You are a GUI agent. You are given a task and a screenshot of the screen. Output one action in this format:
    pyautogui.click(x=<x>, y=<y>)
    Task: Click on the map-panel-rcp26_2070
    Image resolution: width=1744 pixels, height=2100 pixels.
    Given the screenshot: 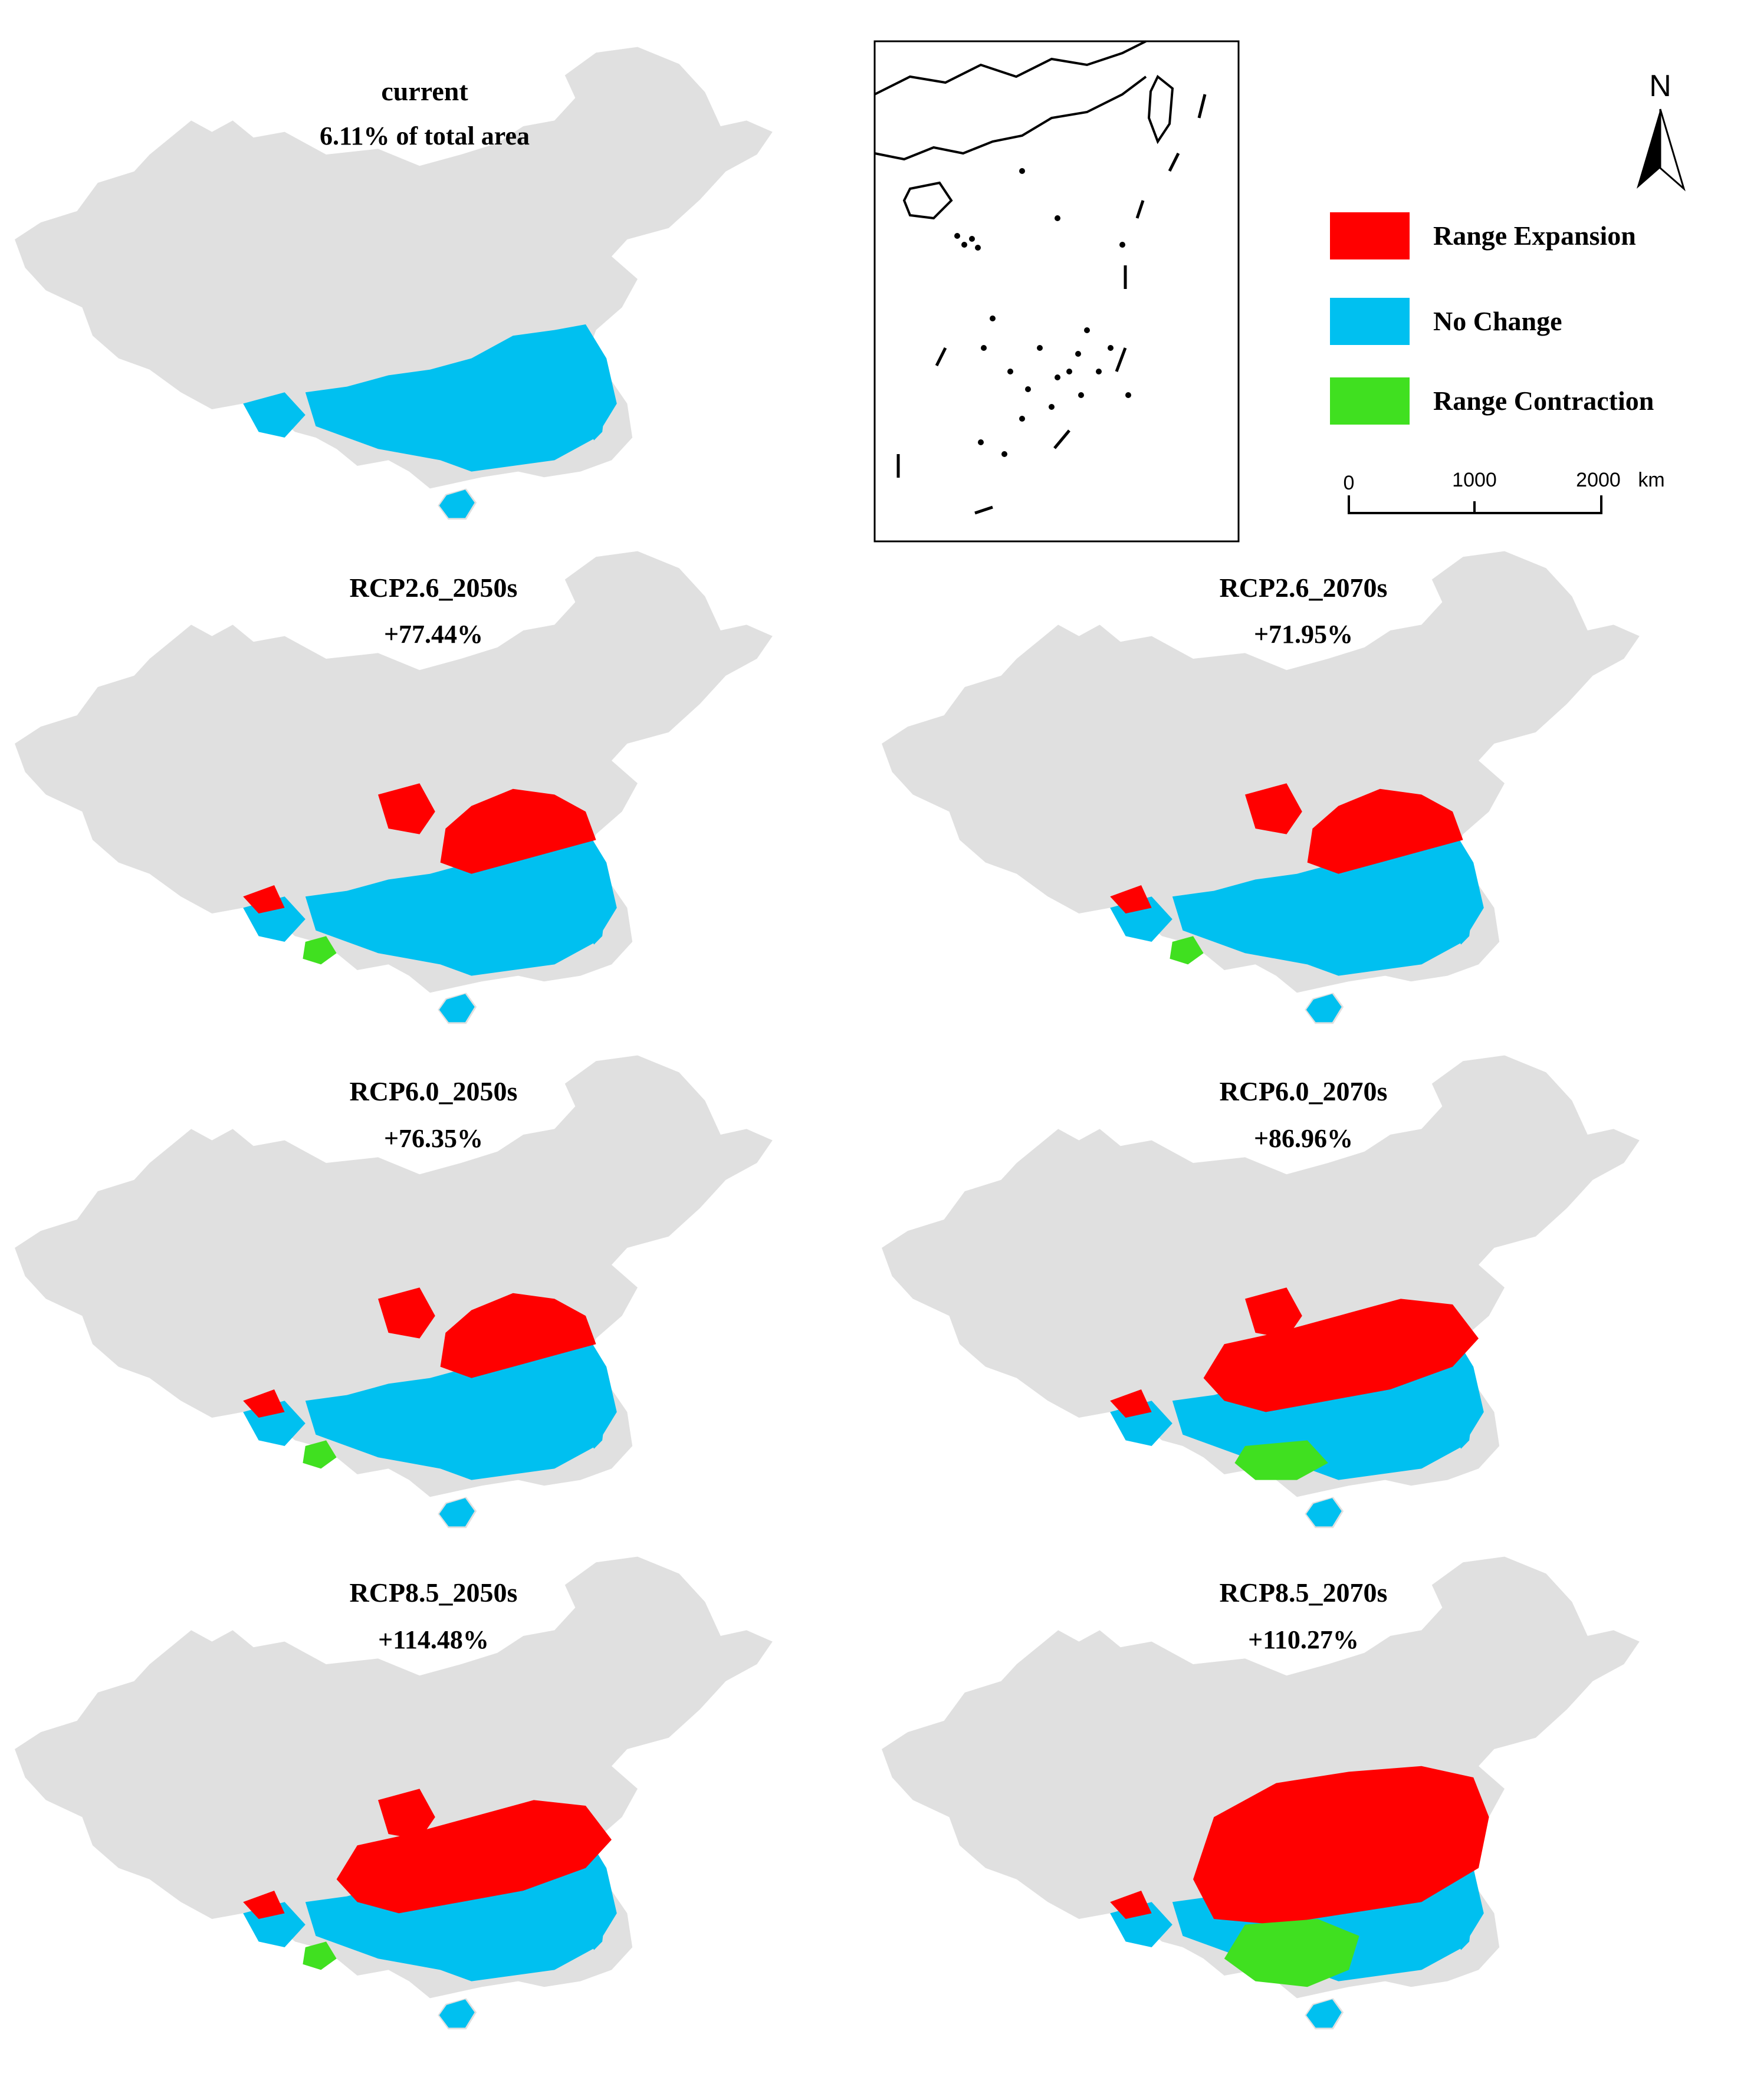 What is the action you would take?
    pyautogui.click(x=1261, y=787)
    